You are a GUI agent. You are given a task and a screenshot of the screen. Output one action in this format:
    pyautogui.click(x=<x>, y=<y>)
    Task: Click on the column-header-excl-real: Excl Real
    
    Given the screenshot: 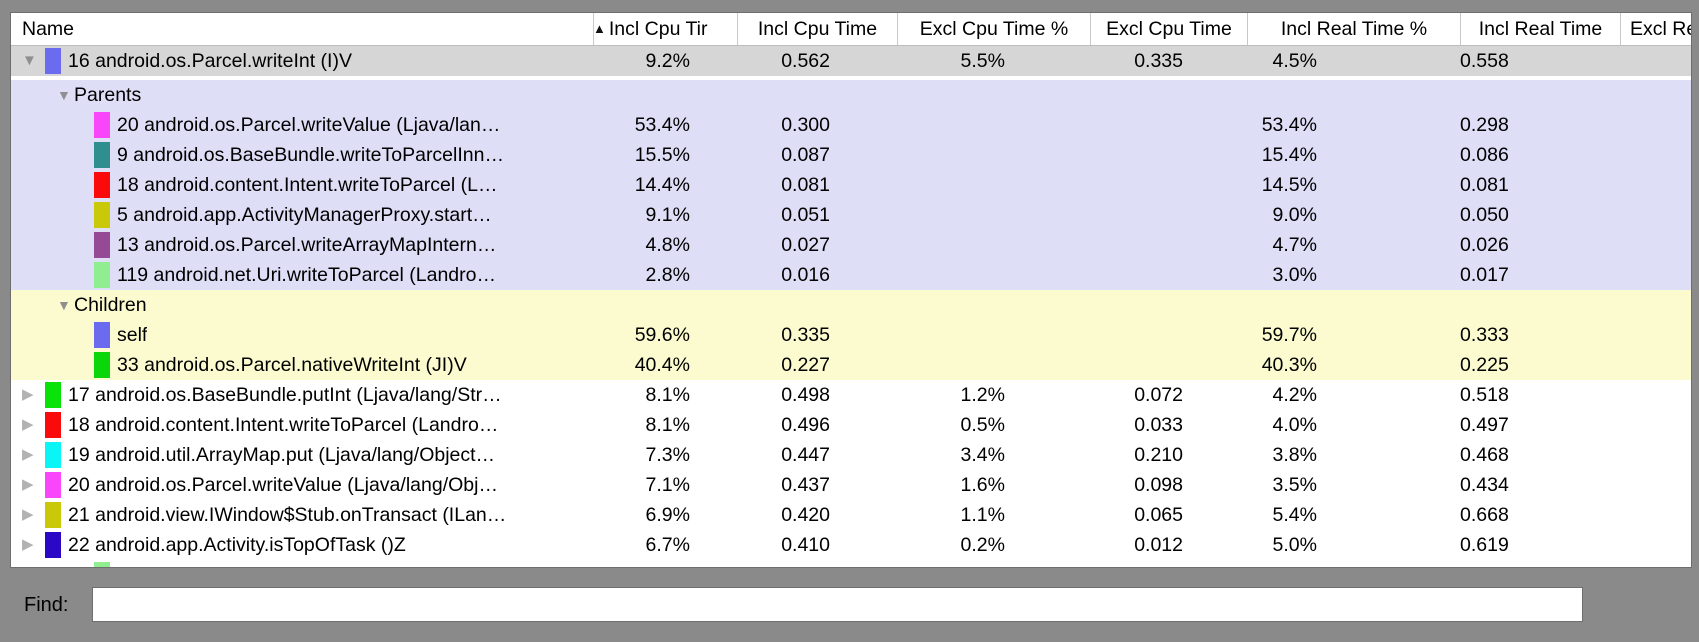 What is the action you would take?
    pyautogui.click(x=1655, y=29)
    